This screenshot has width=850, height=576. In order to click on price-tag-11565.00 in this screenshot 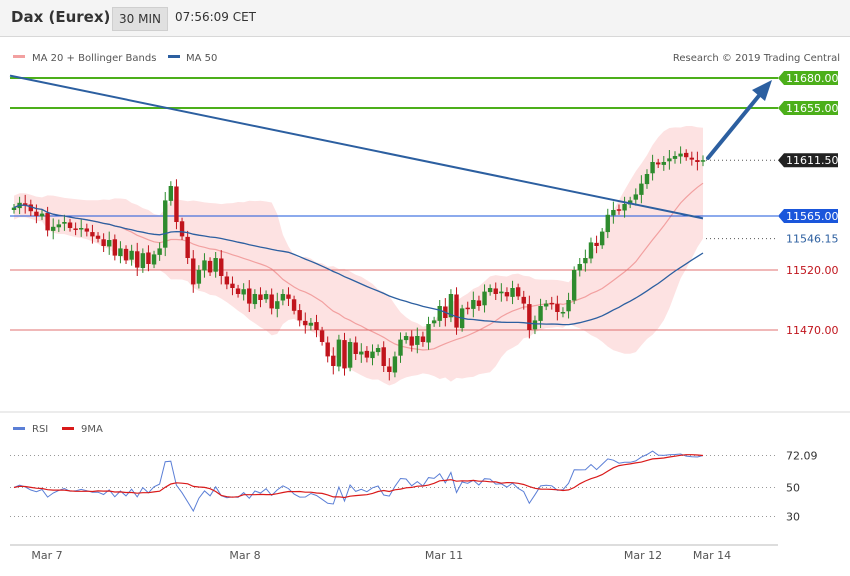, I will do `click(808, 216)`.